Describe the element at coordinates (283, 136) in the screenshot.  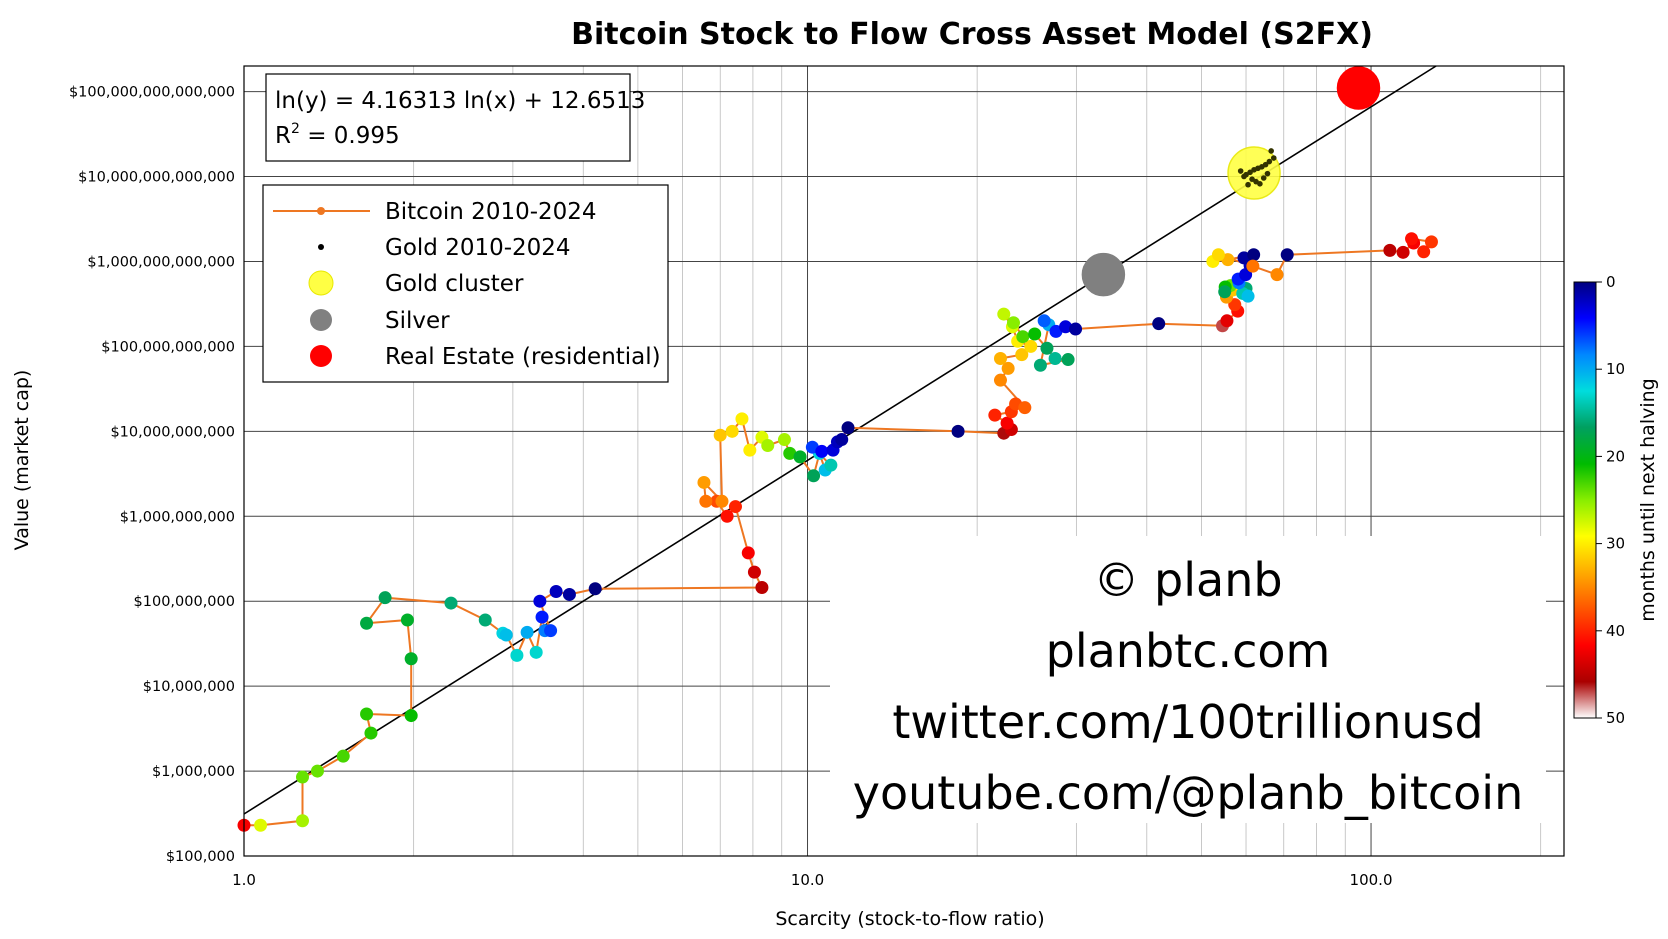
I see `r2-symbol: R` at that location.